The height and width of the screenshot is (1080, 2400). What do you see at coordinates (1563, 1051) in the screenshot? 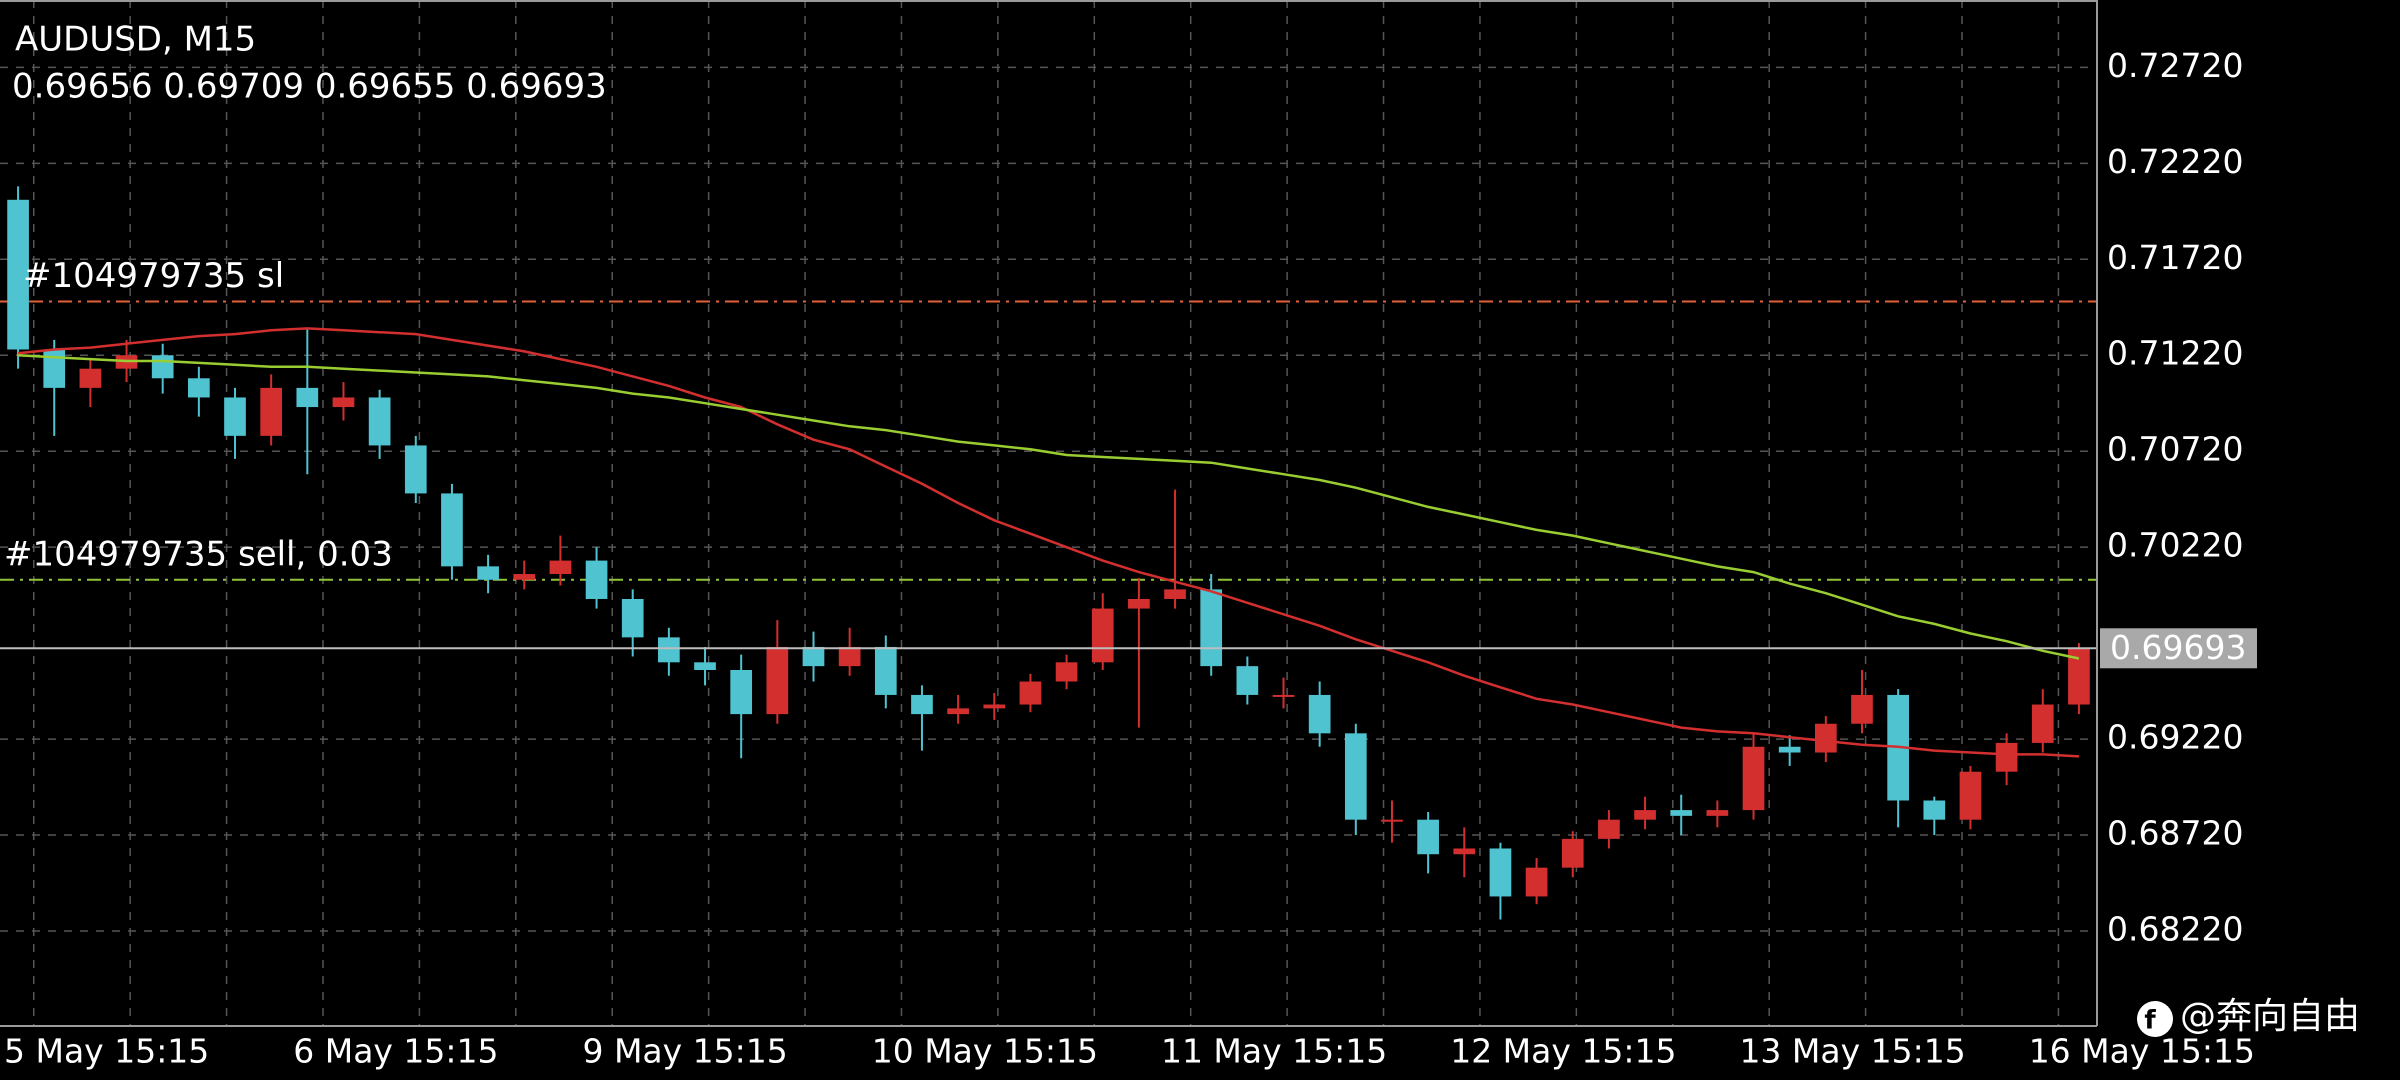
I see `x-tick-label: 12 May 15:15` at bounding box center [1563, 1051].